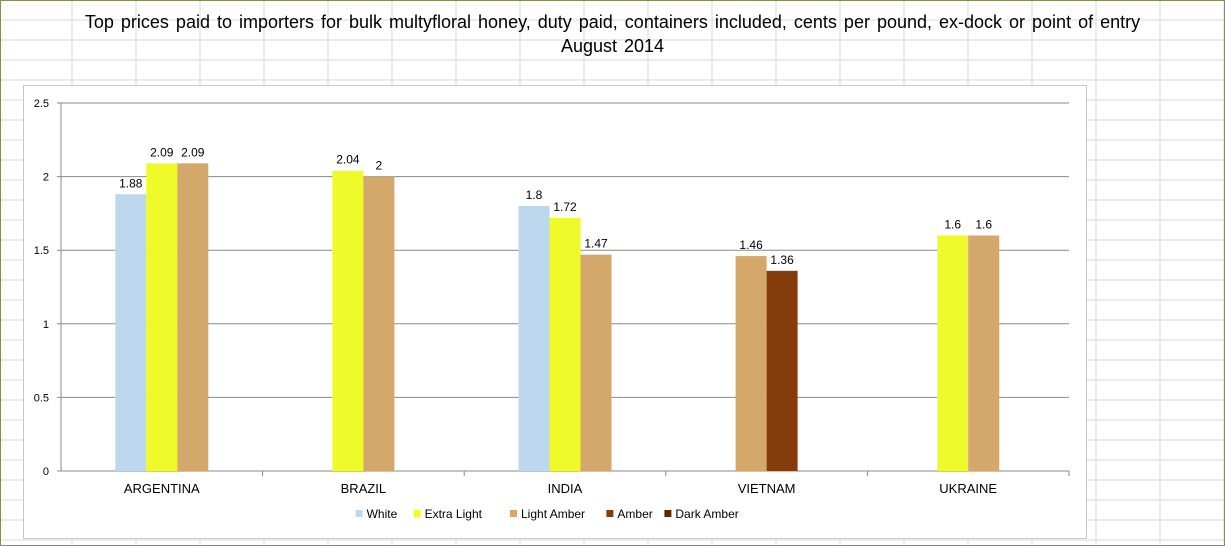 This screenshot has width=1225, height=546. I want to click on x-category-label: ARGENTINA, so click(162, 488).